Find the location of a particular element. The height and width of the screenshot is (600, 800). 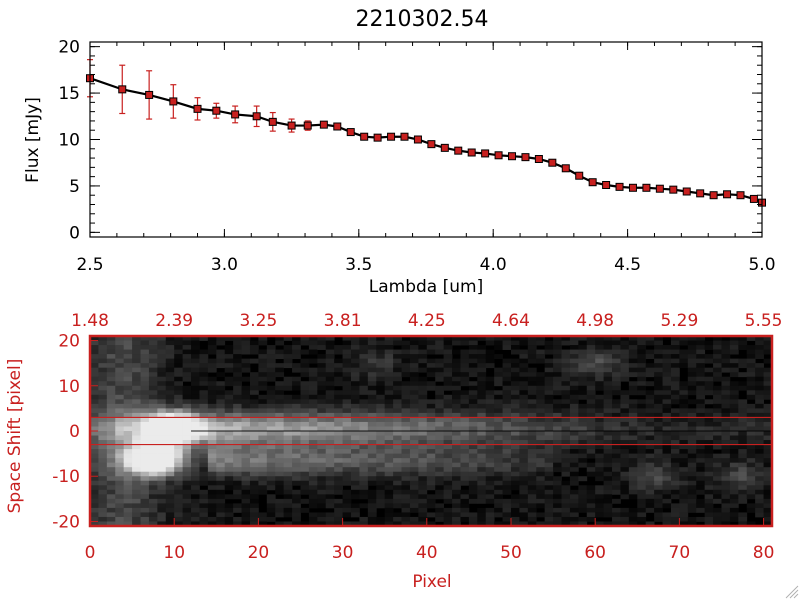

data-point-marker is located at coordinates (337, 126).